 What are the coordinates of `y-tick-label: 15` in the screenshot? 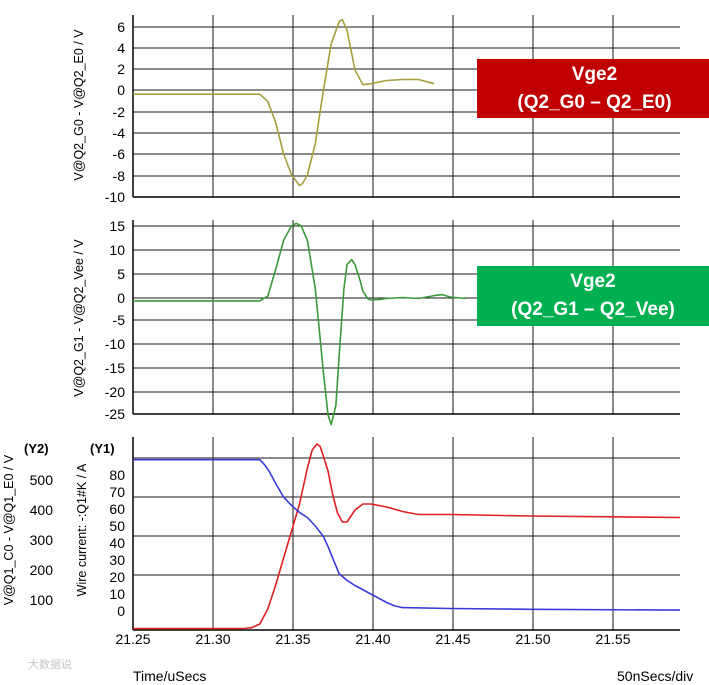 It's located at (117, 226).